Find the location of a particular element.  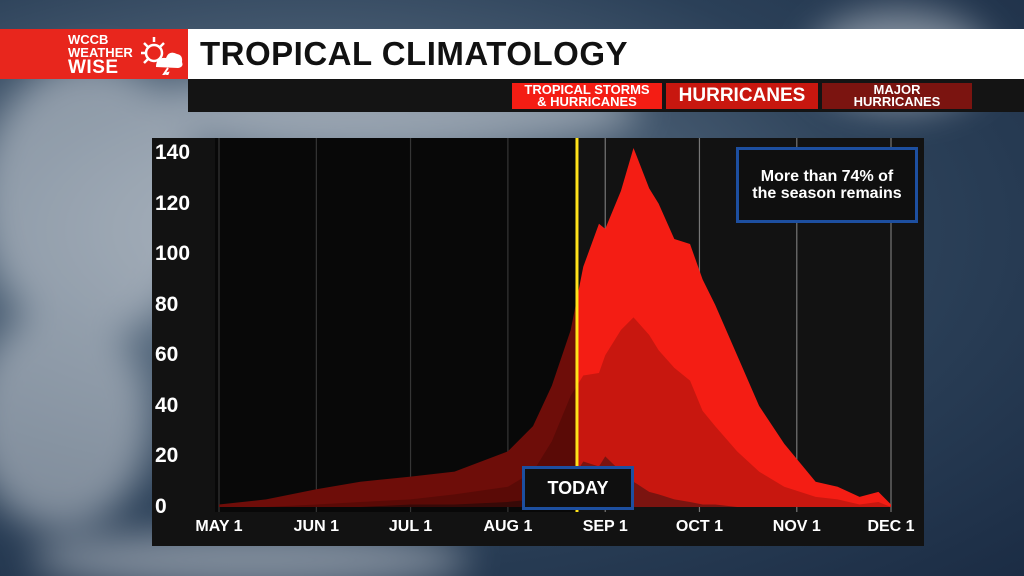

title-bar: TROPICAL CLIMATOLOGY is located at coordinates (606, 54).